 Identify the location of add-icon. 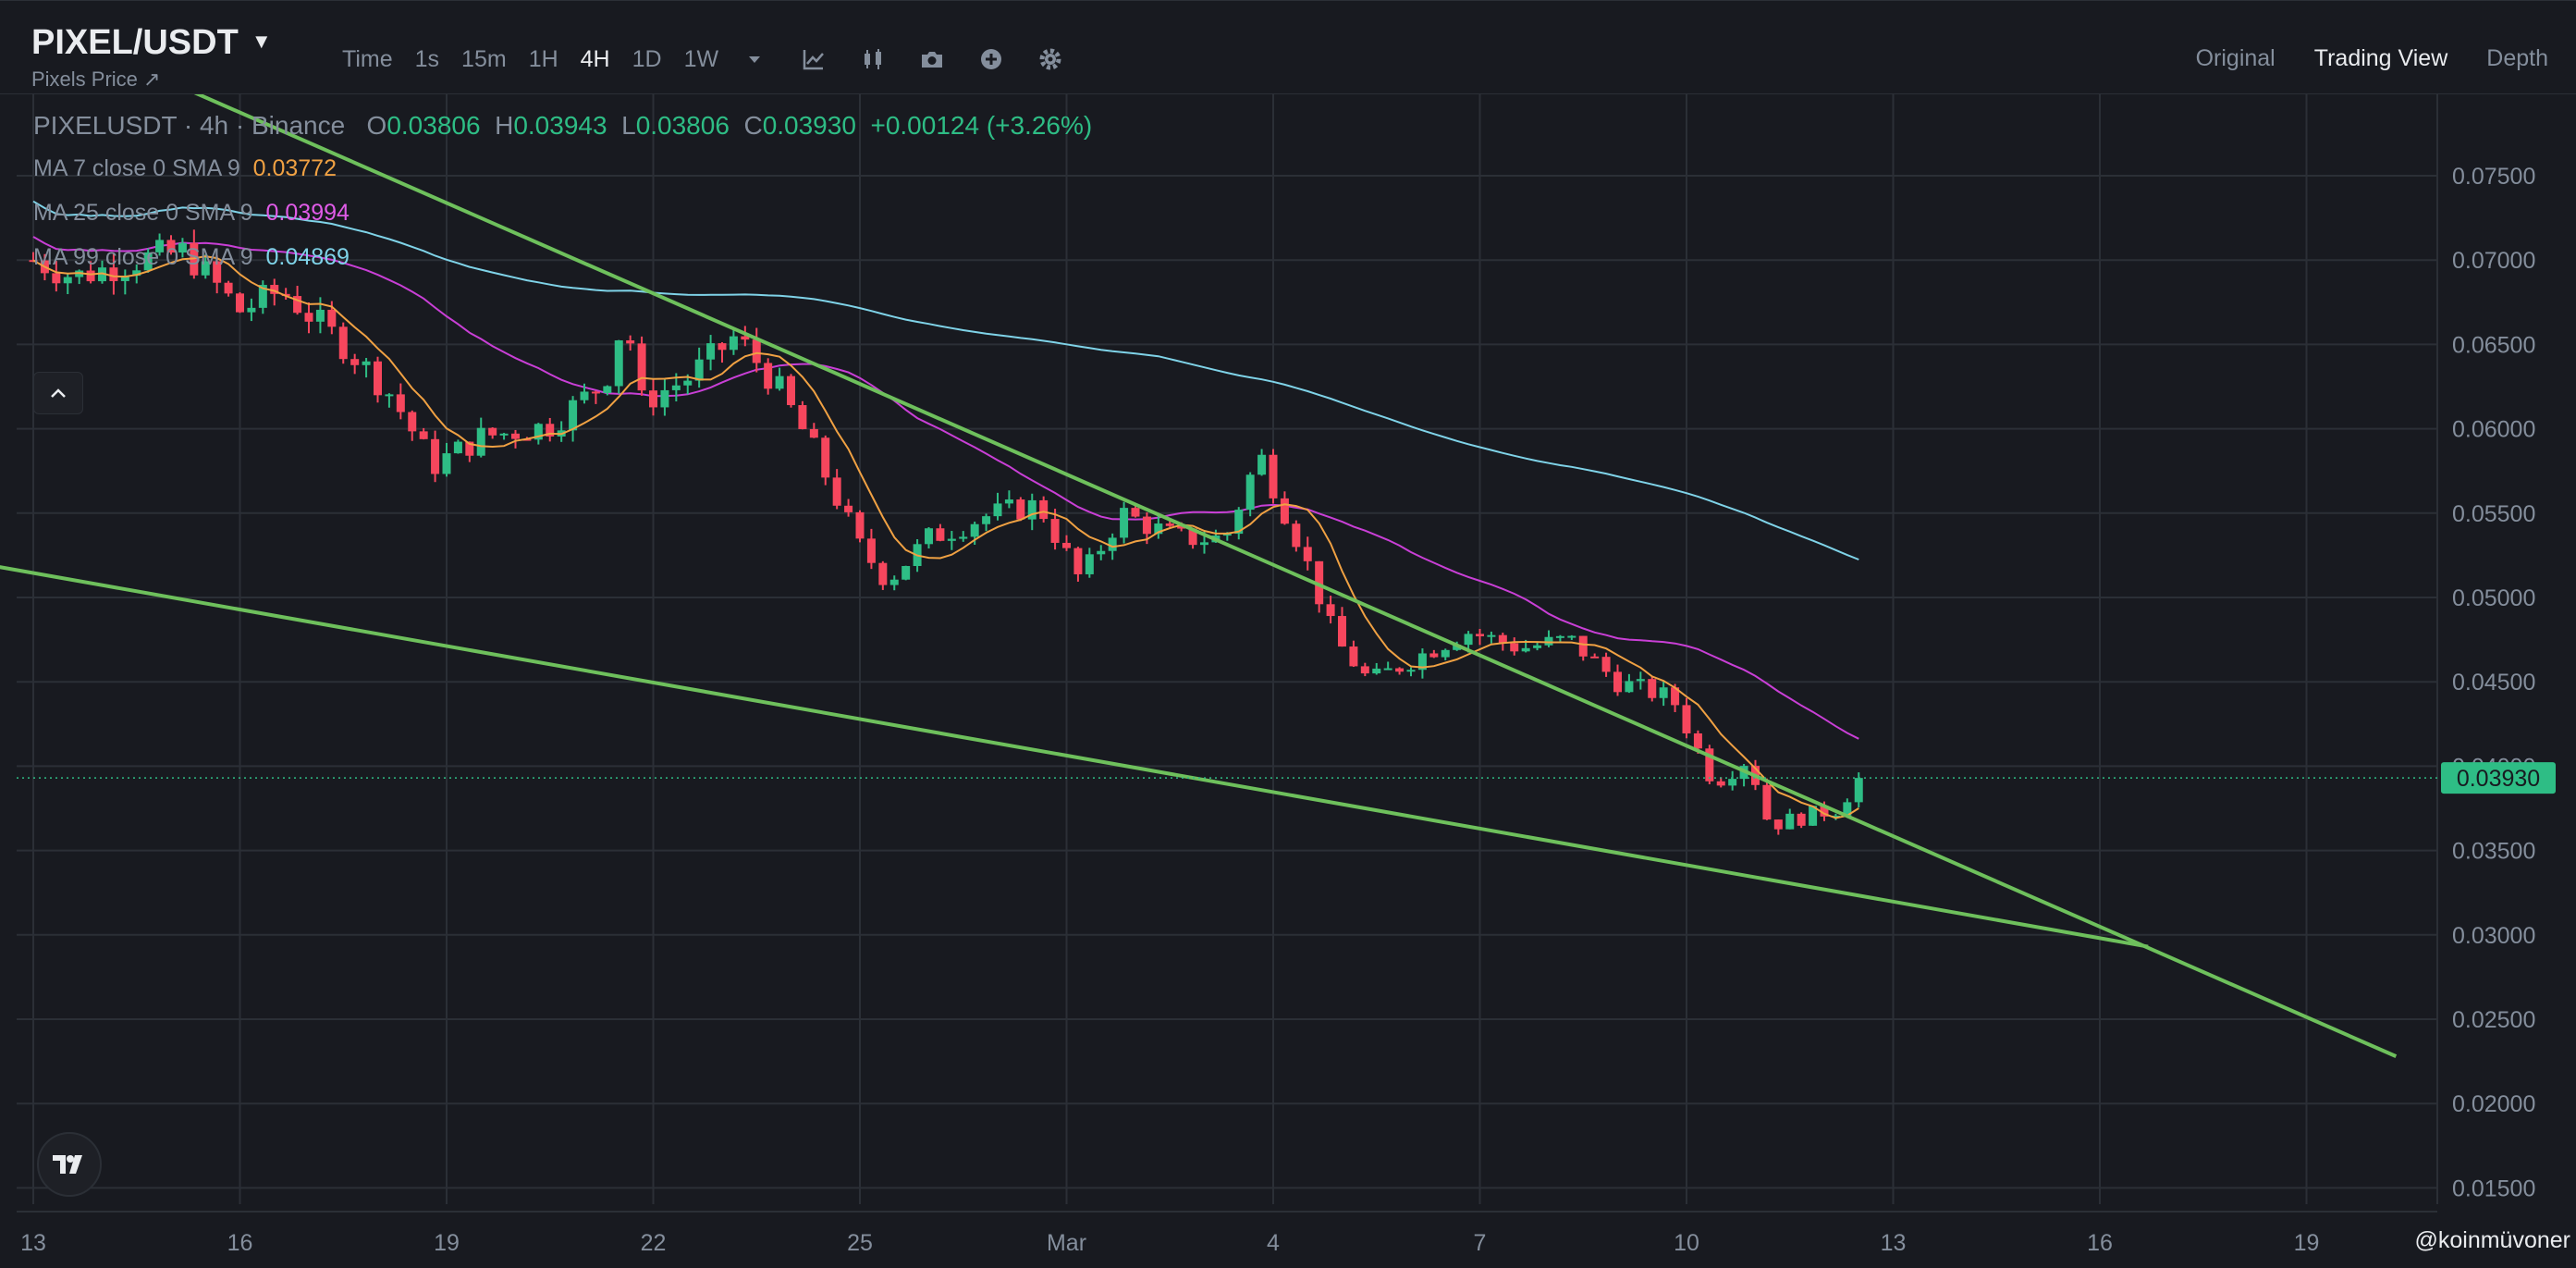
(991, 59).